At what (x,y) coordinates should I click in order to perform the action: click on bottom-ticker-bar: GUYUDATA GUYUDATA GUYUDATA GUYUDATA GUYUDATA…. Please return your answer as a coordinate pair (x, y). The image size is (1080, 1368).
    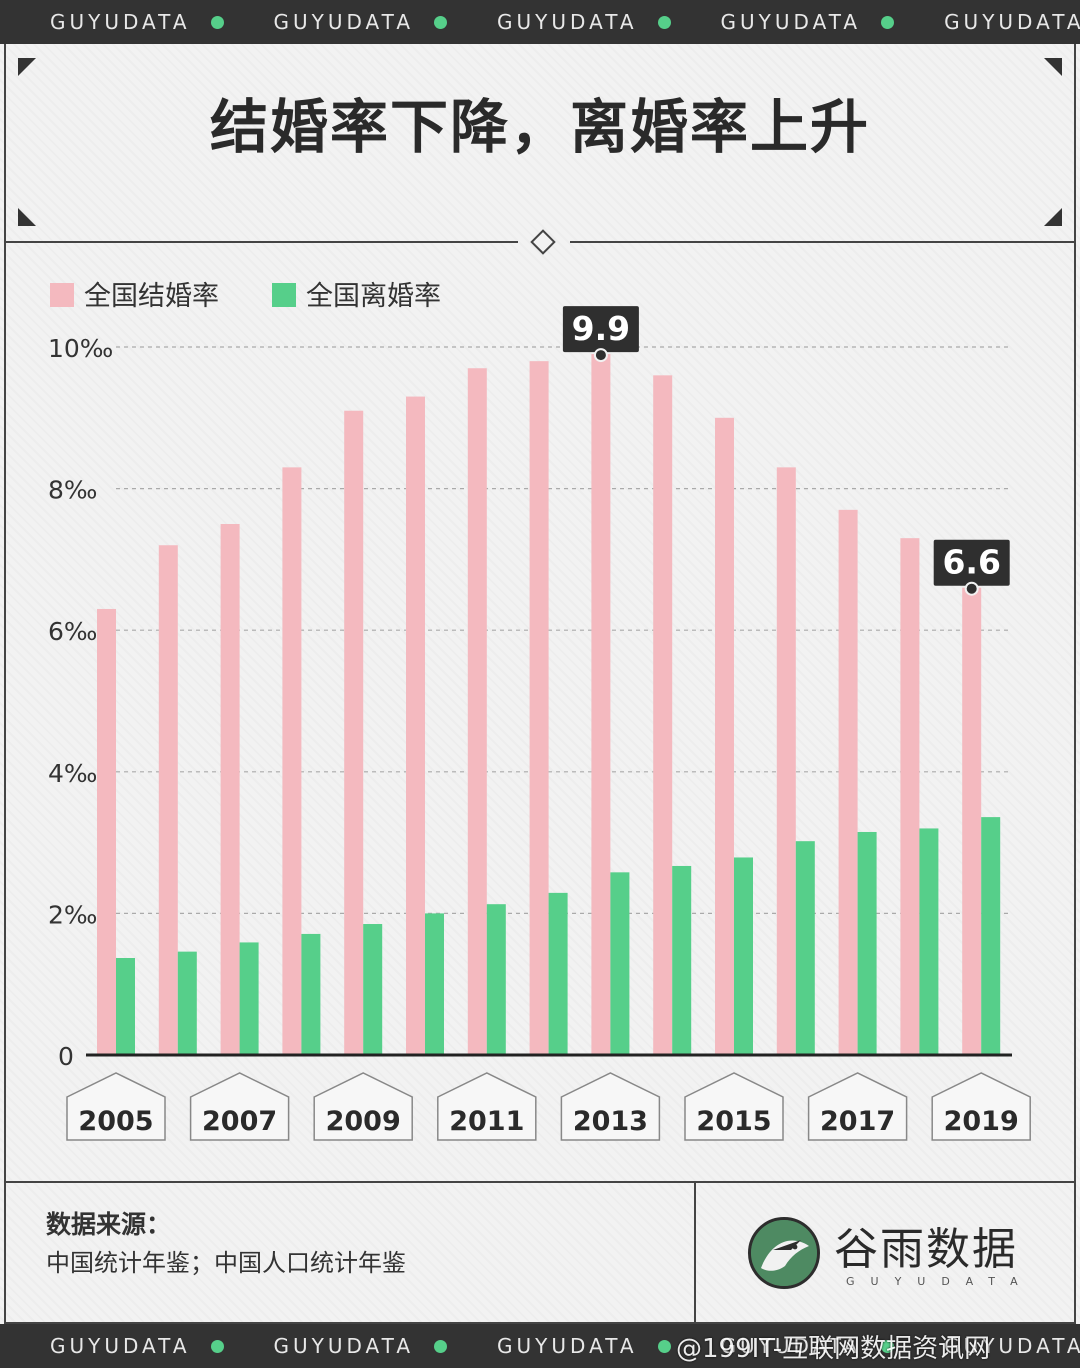
    Looking at the image, I should click on (540, 1346).